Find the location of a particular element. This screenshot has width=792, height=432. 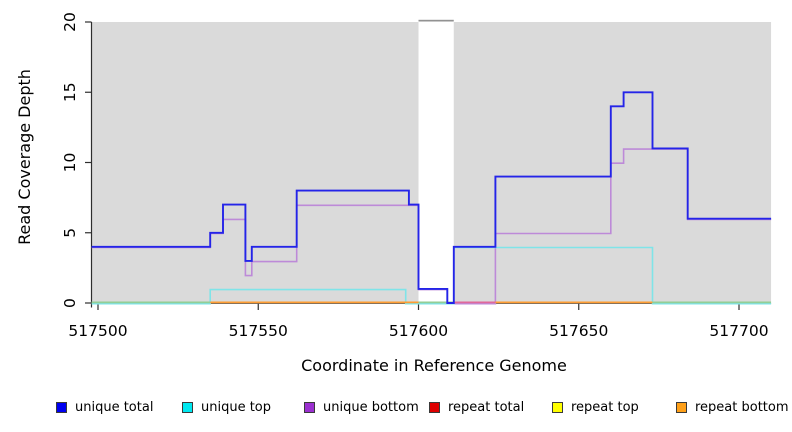

y-axis-title: Read Coverage Depth is located at coordinates (24, 157).